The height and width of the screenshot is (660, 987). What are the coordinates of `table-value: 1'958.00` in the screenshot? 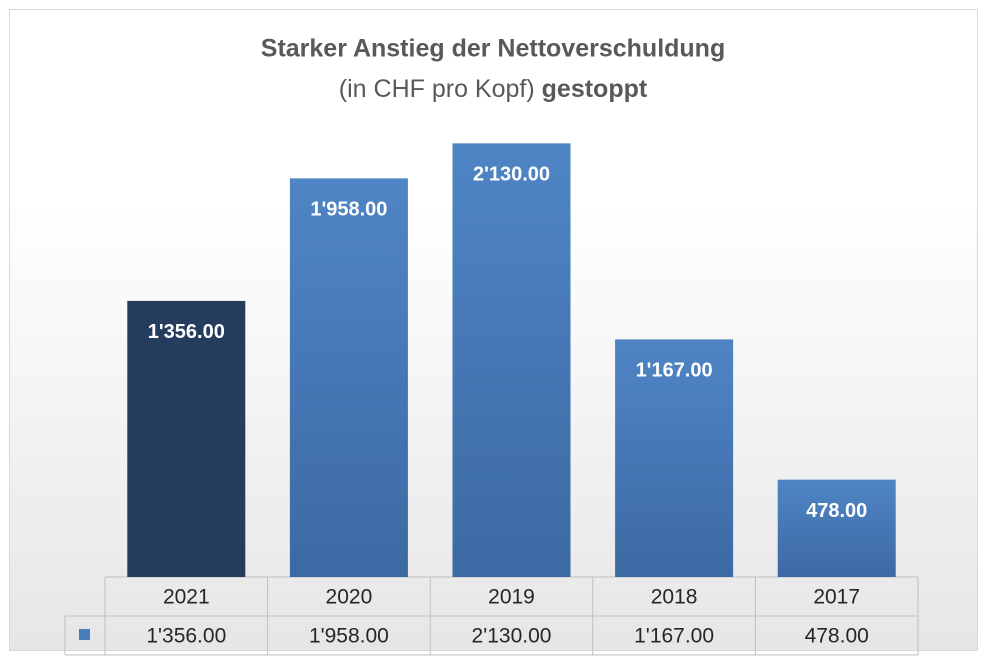 It's located at (349, 636).